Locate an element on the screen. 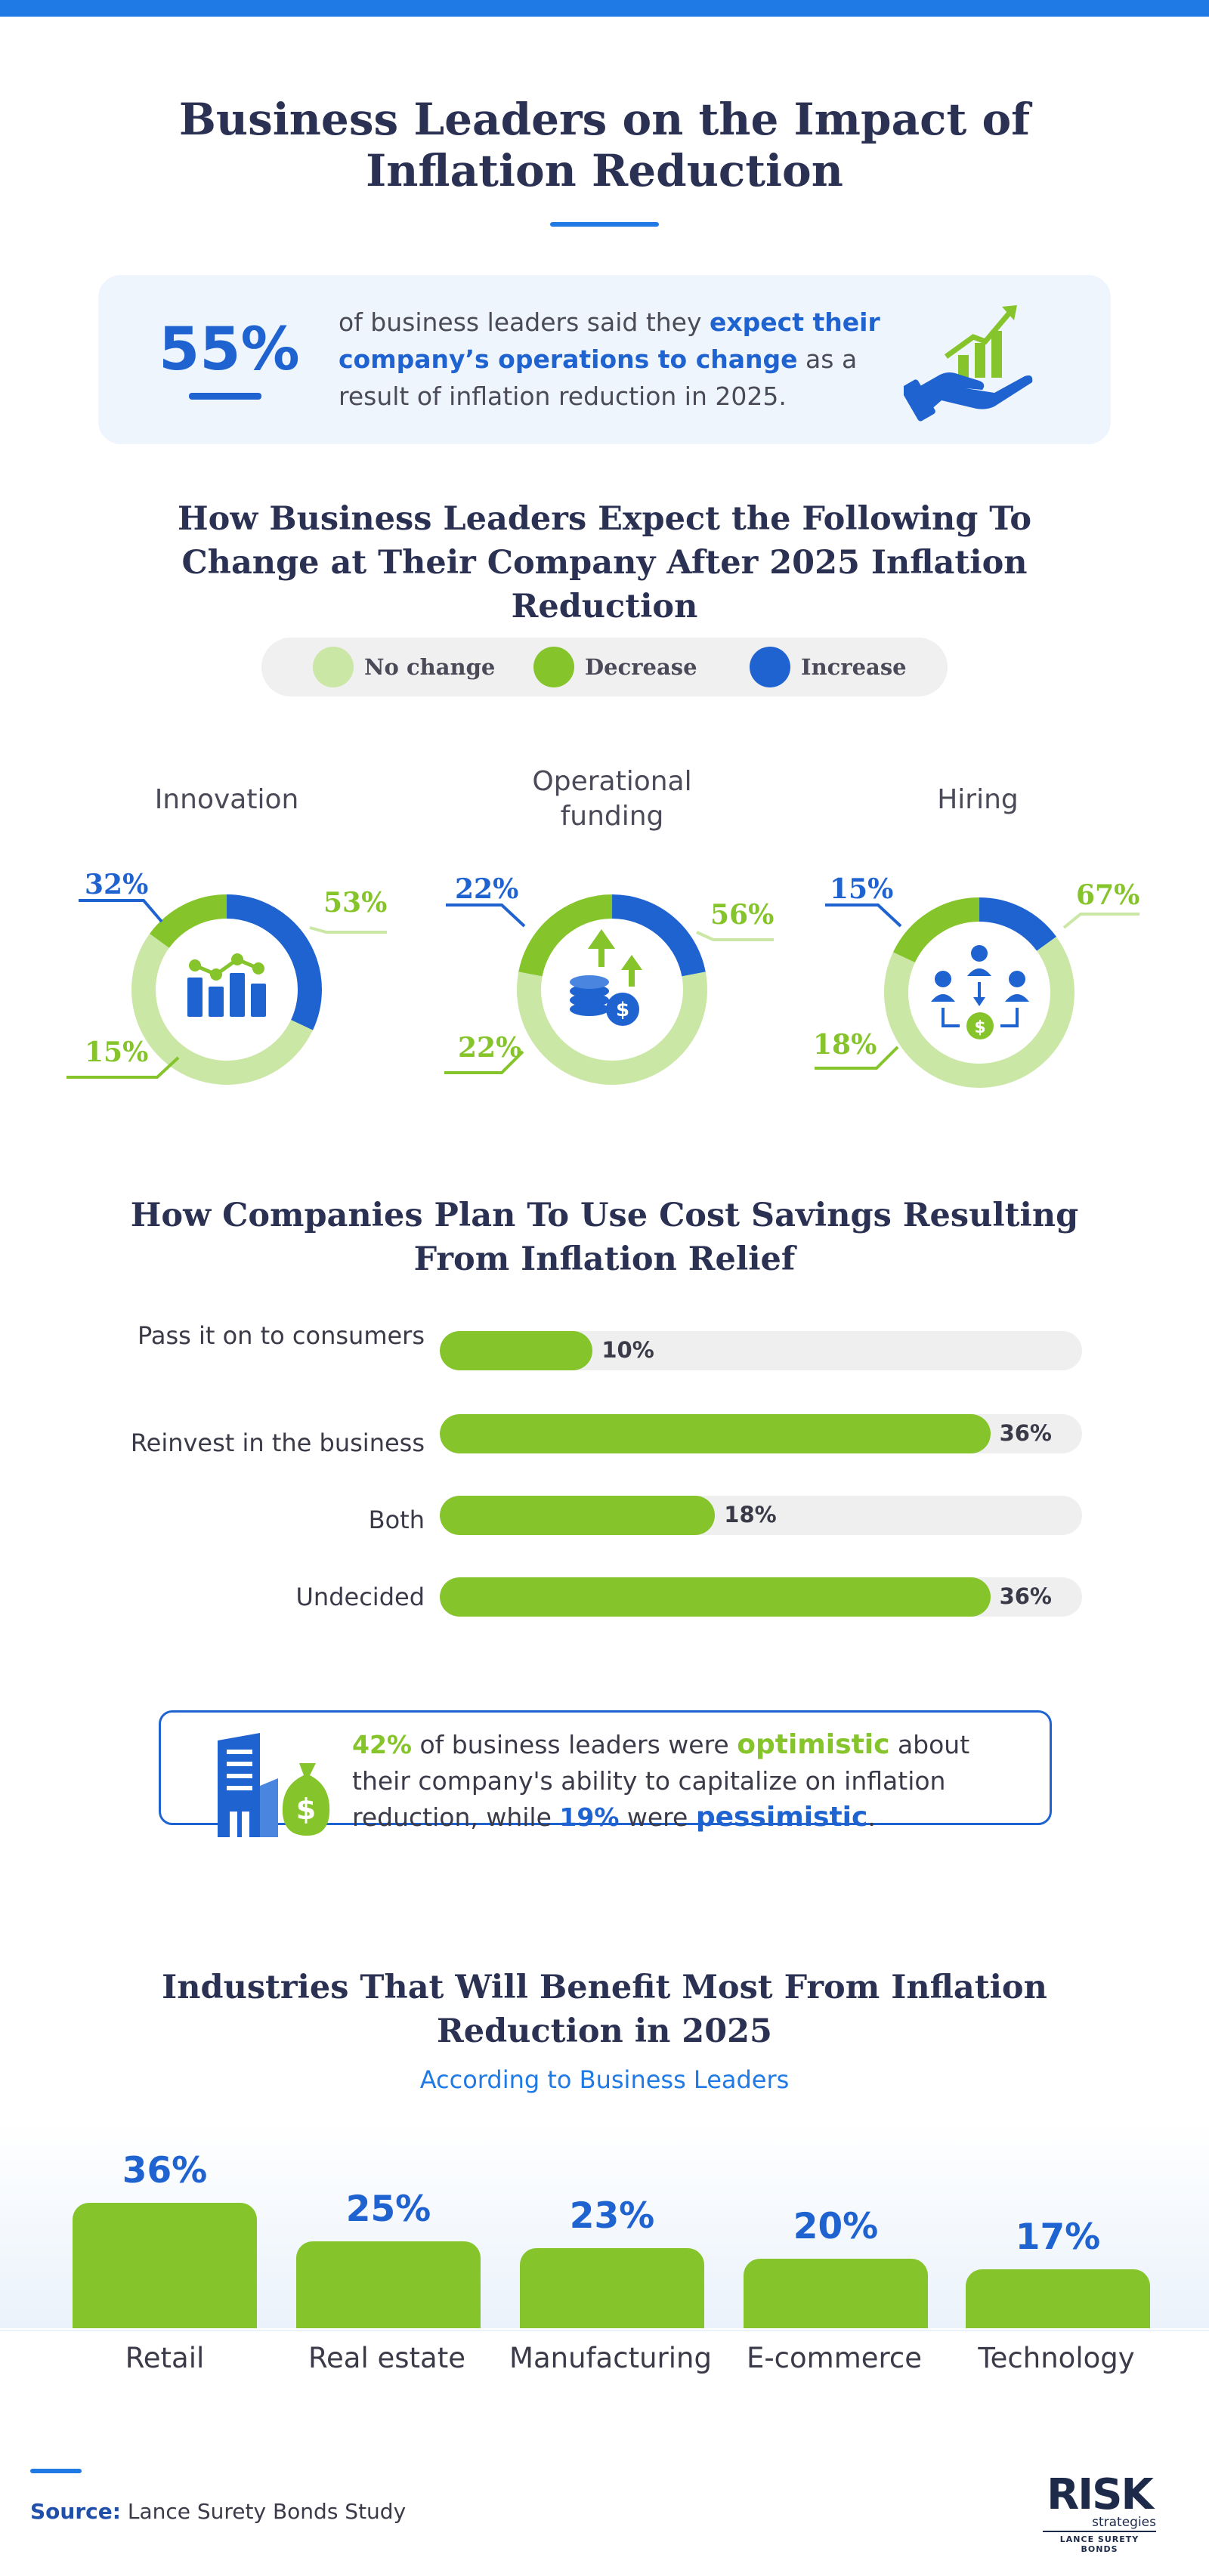  bar-label: Pass it on to consumers is located at coordinates (281, 1335).